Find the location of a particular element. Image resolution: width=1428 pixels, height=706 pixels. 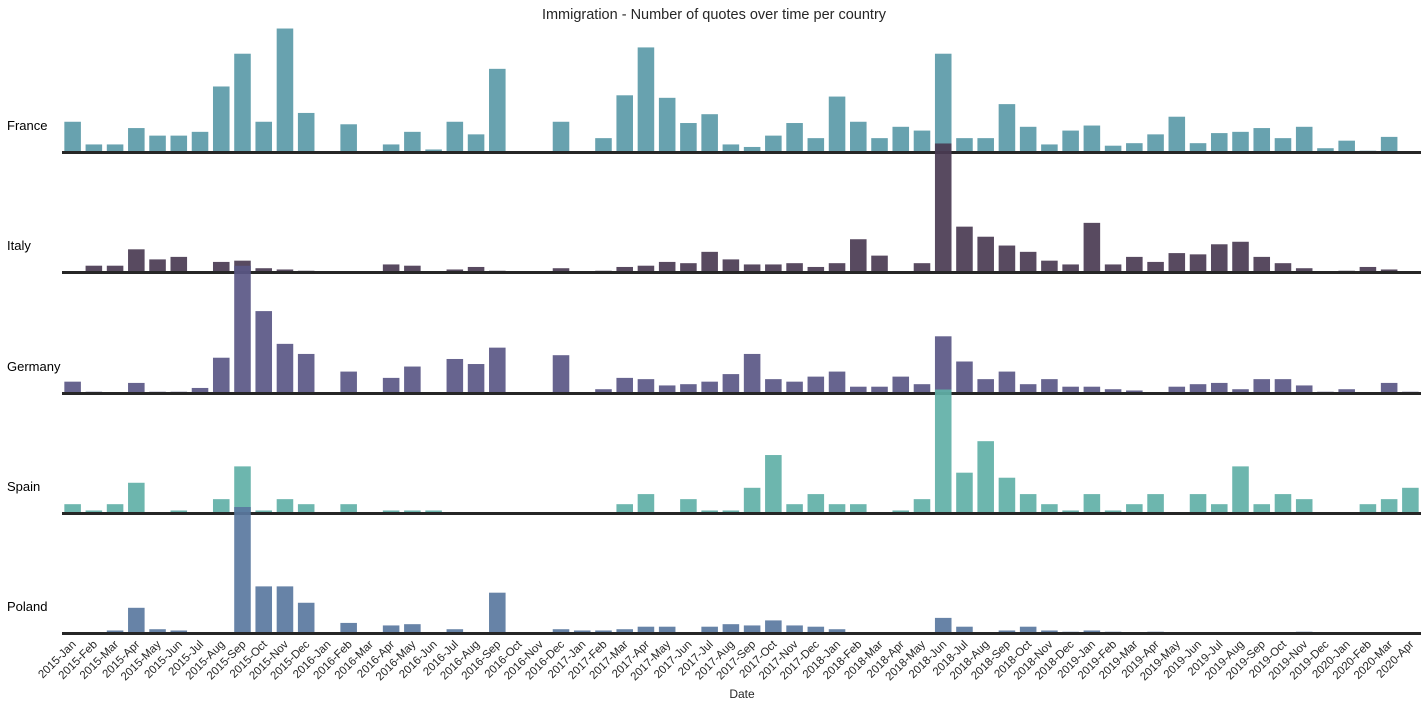

bar-germany-2015-Apr is located at coordinates (136, 387).